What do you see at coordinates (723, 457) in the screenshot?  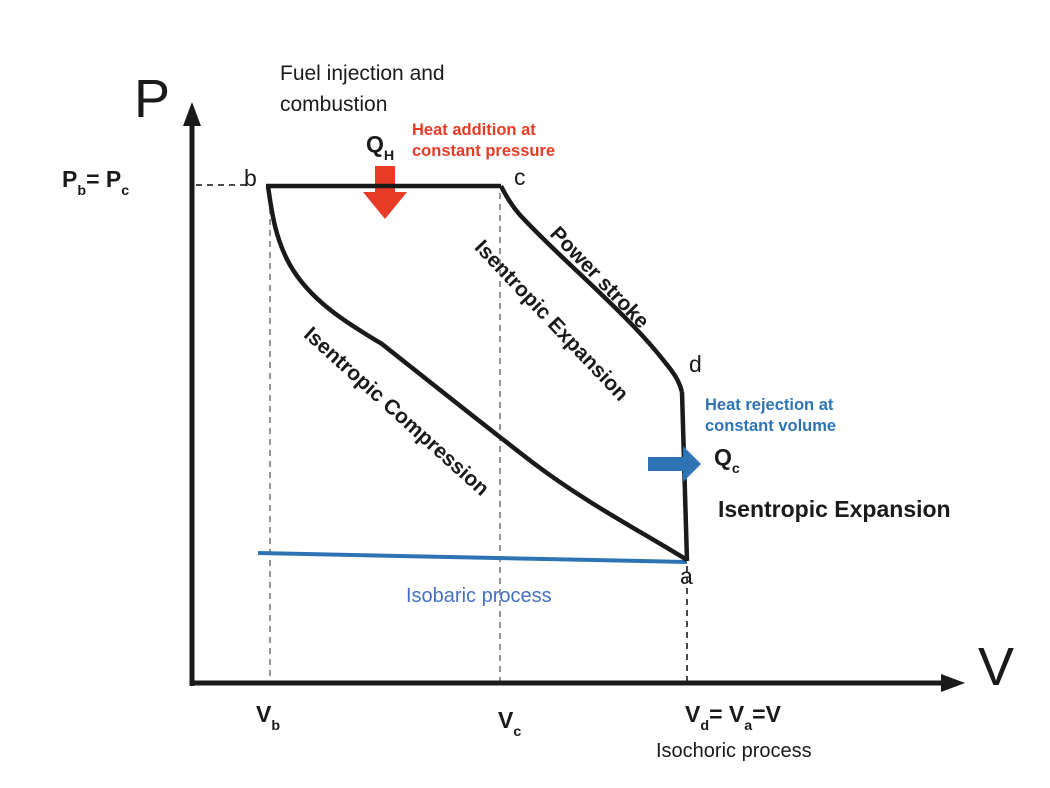 I see `qc-main: Q` at bounding box center [723, 457].